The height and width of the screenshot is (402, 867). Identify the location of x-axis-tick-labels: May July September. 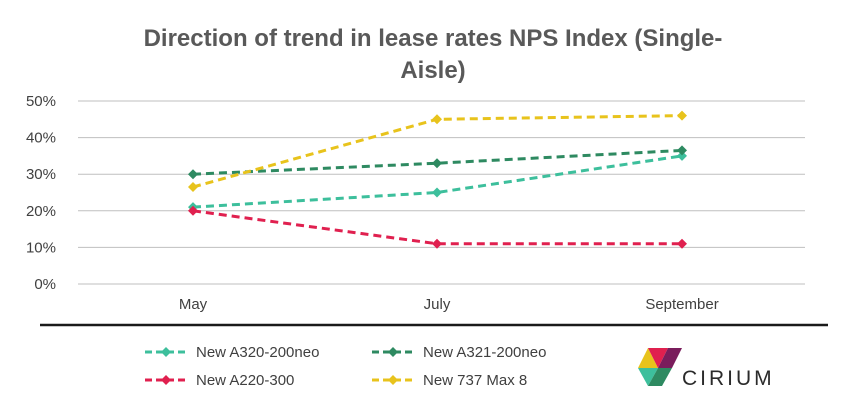
(449, 304).